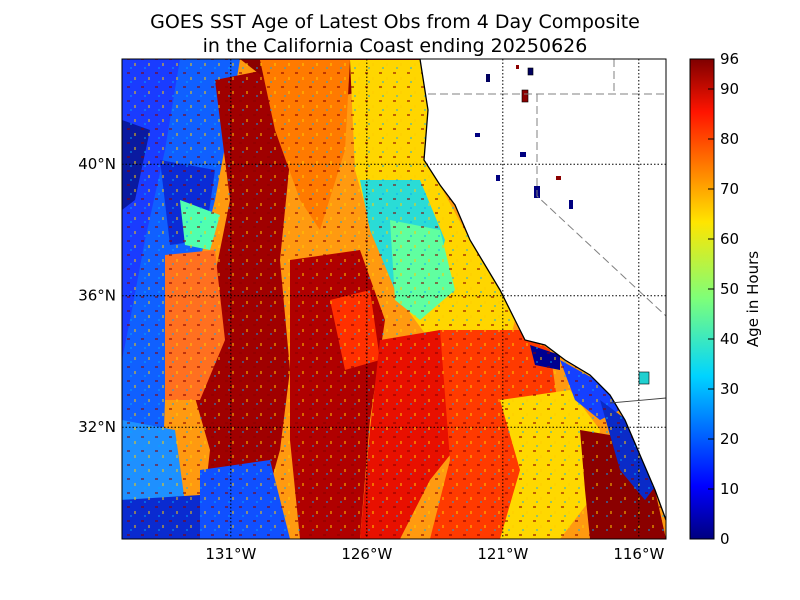 The height and width of the screenshot is (600, 800). Describe the element at coordinates (97, 427) in the screenshot. I see `lat-tick-label: 32°N` at that location.